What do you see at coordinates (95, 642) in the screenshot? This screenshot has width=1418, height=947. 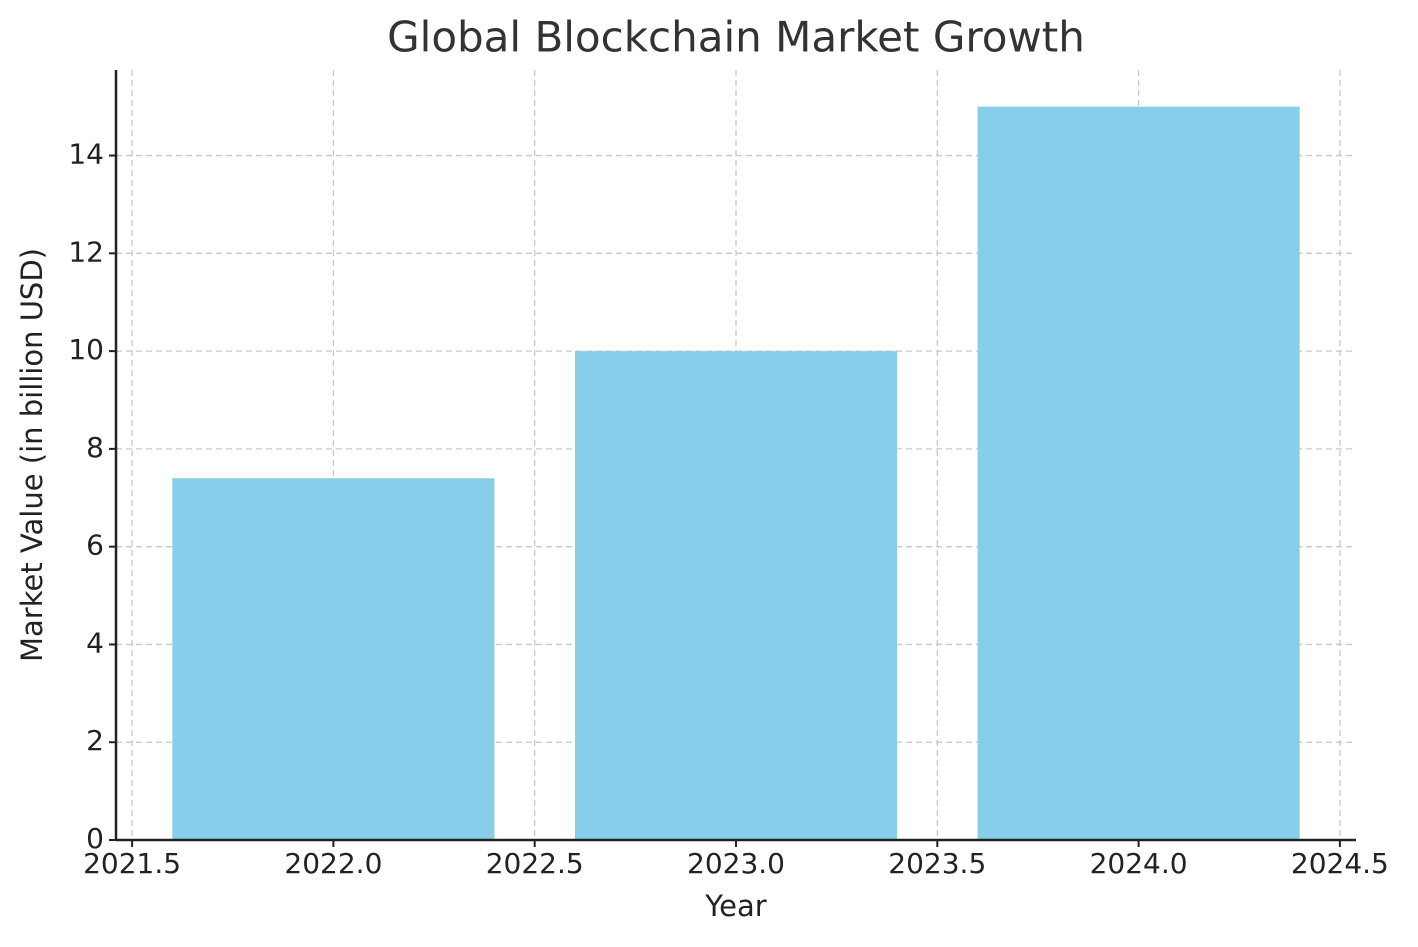 I see `y-tick-label: 4` at bounding box center [95, 642].